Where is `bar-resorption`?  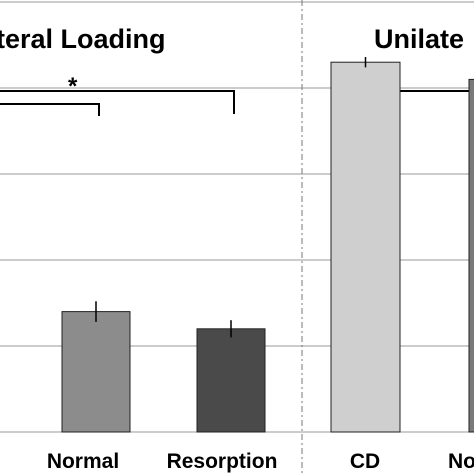 bar-resorption is located at coordinates (231, 380).